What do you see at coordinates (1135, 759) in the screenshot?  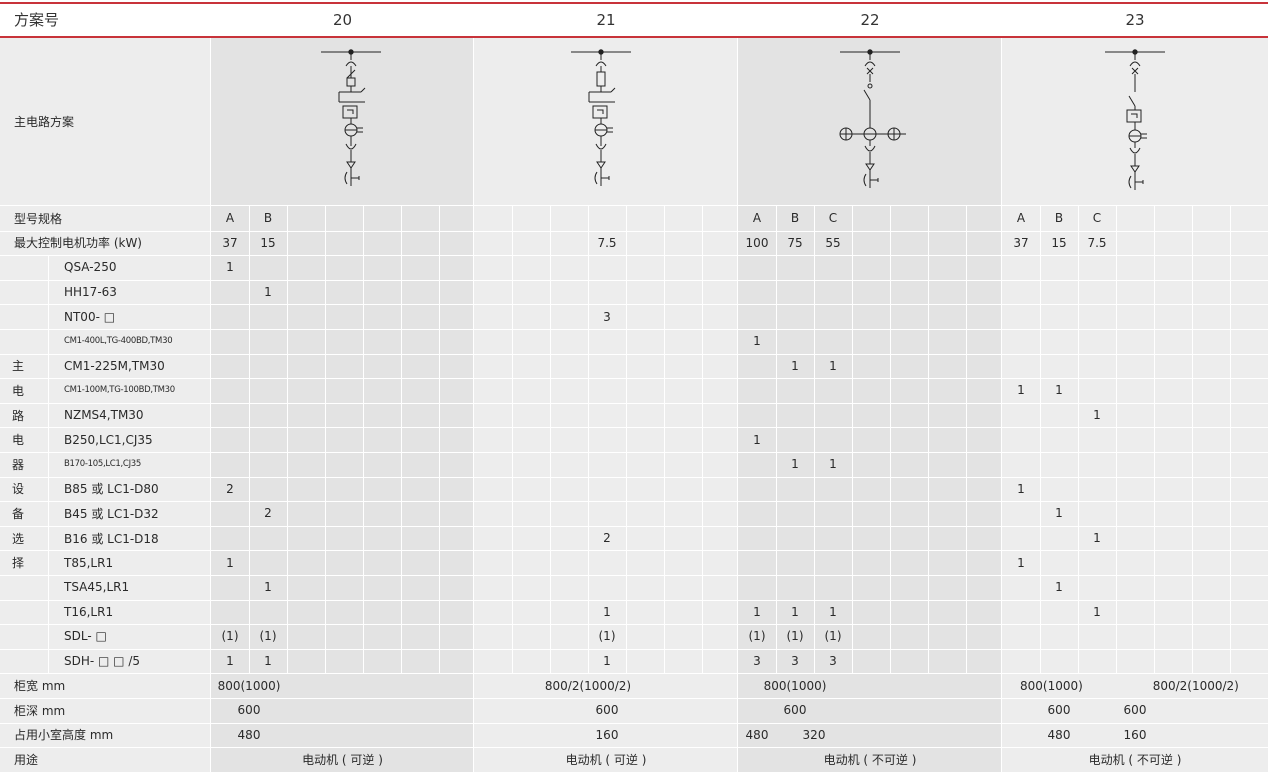 I see `use-value: 电动机 ( 不可逆 )` at bounding box center [1135, 759].